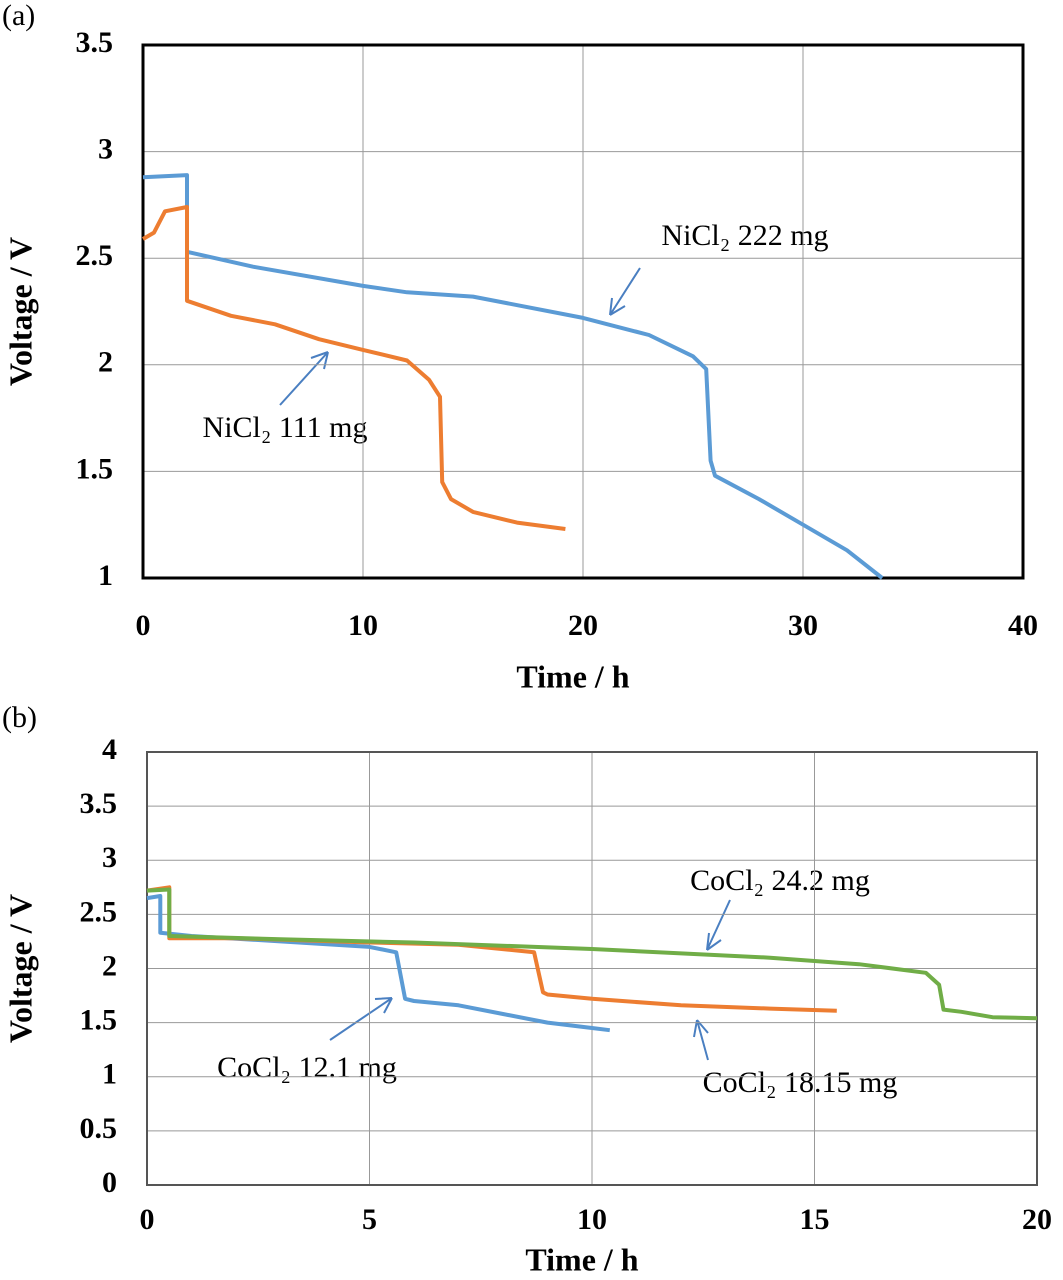 The height and width of the screenshot is (1280, 1063). What do you see at coordinates (99, 1128) in the screenshot?
I see `y-tick-label: 0.5` at bounding box center [99, 1128].